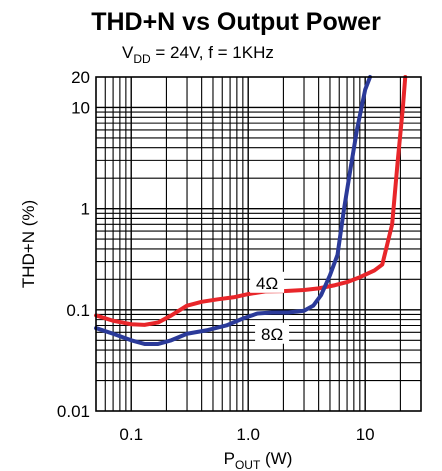 The height and width of the screenshot is (471, 442). I want to click on y-tick-labels: 0.01 0.1 1 10 20, so click(73, 244).